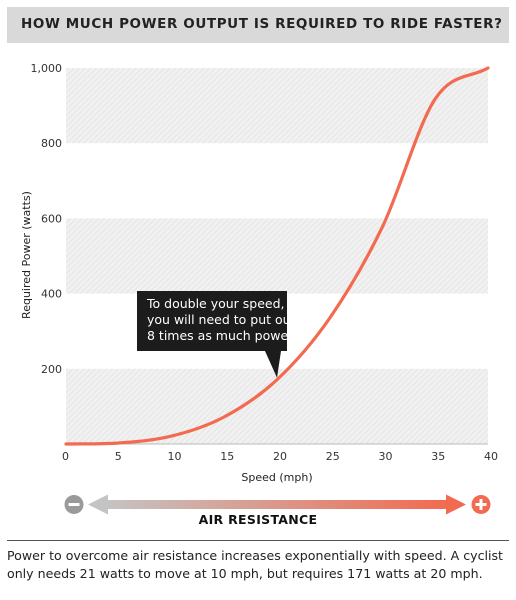 The width and height of the screenshot is (516, 600). I want to click on x-tick-label: 10, so click(175, 456).